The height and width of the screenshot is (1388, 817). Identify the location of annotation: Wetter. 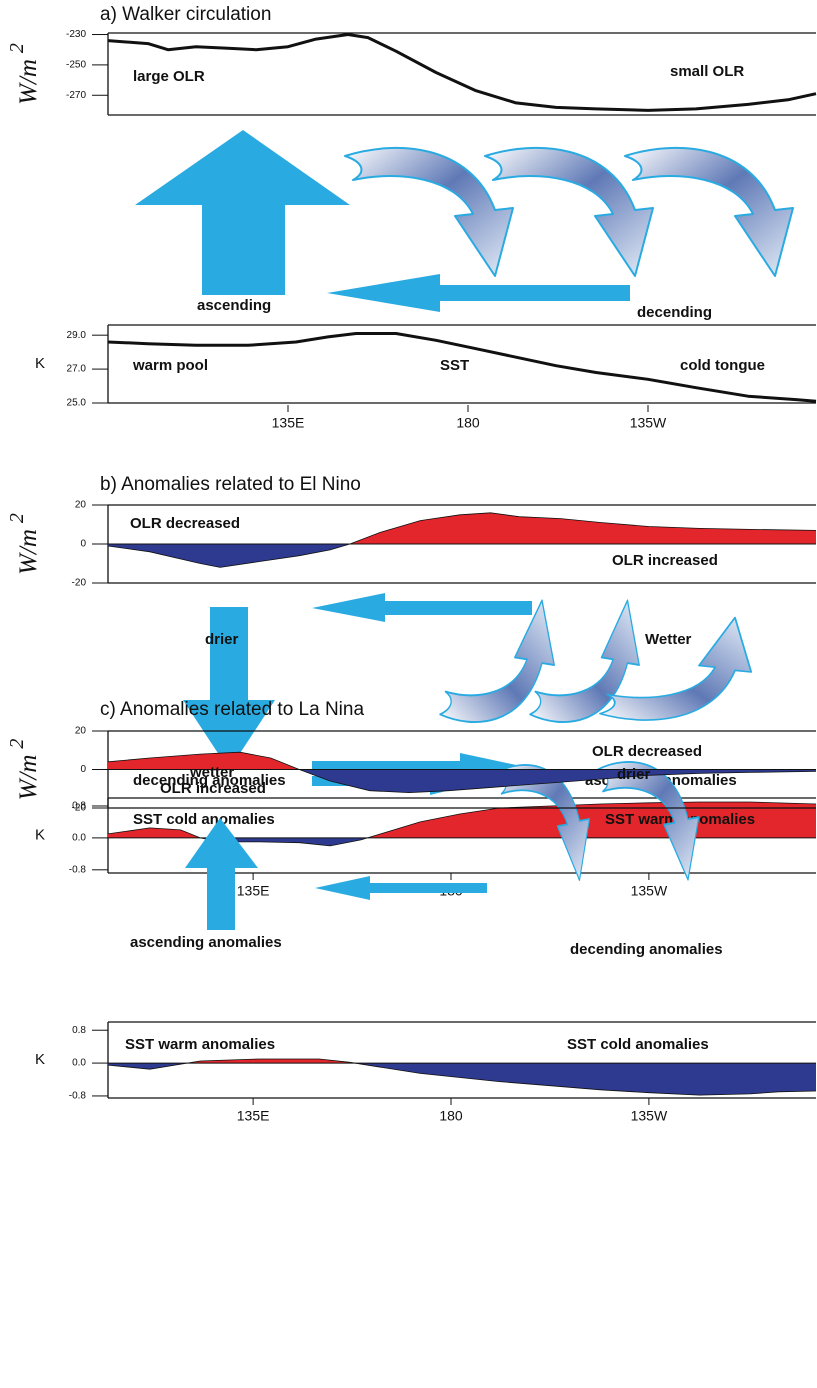
(668, 639).